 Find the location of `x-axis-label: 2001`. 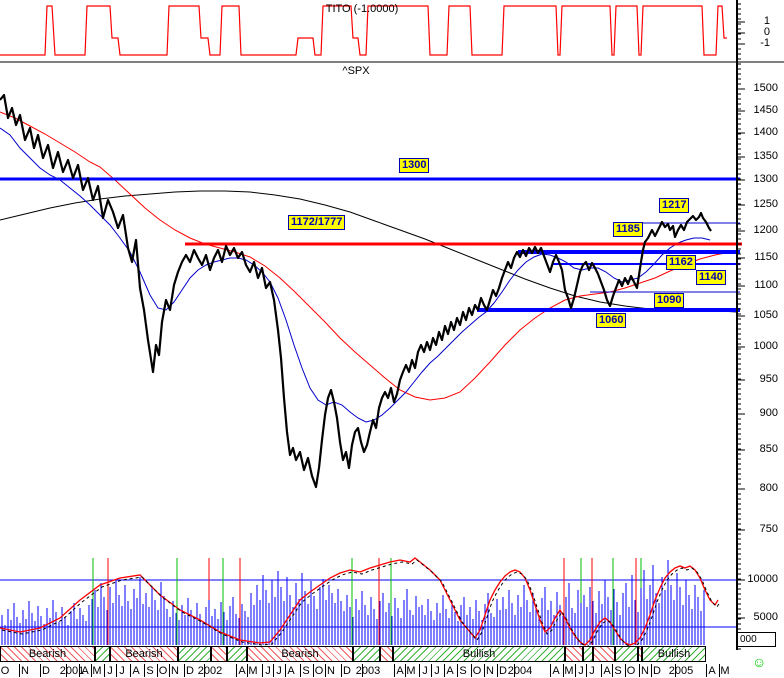

x-axis-label: 2001 is located at coordinates (72, 671).